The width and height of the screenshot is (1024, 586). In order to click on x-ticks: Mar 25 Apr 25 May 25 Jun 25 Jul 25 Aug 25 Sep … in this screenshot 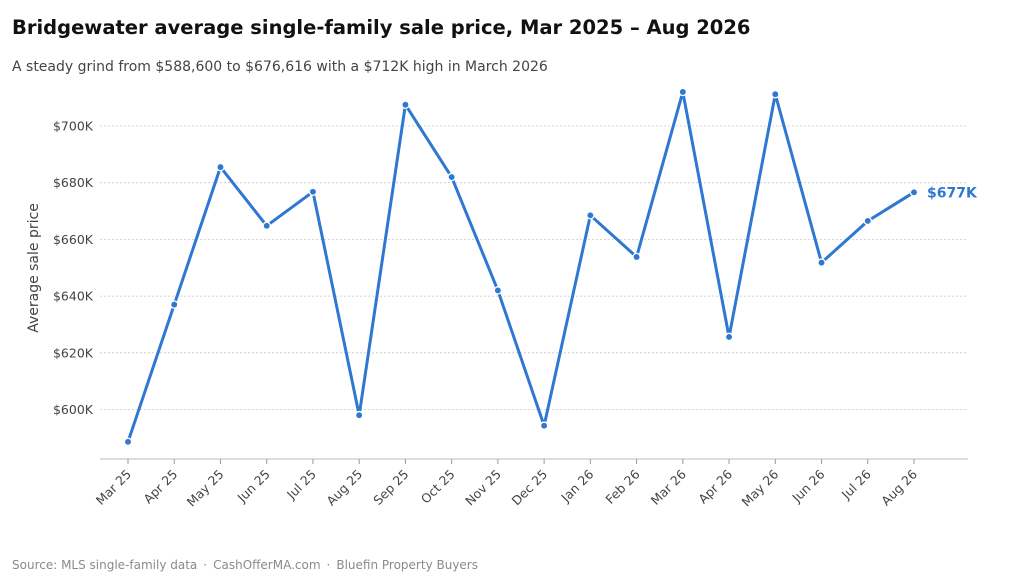, I will do `click(506, 484)`.